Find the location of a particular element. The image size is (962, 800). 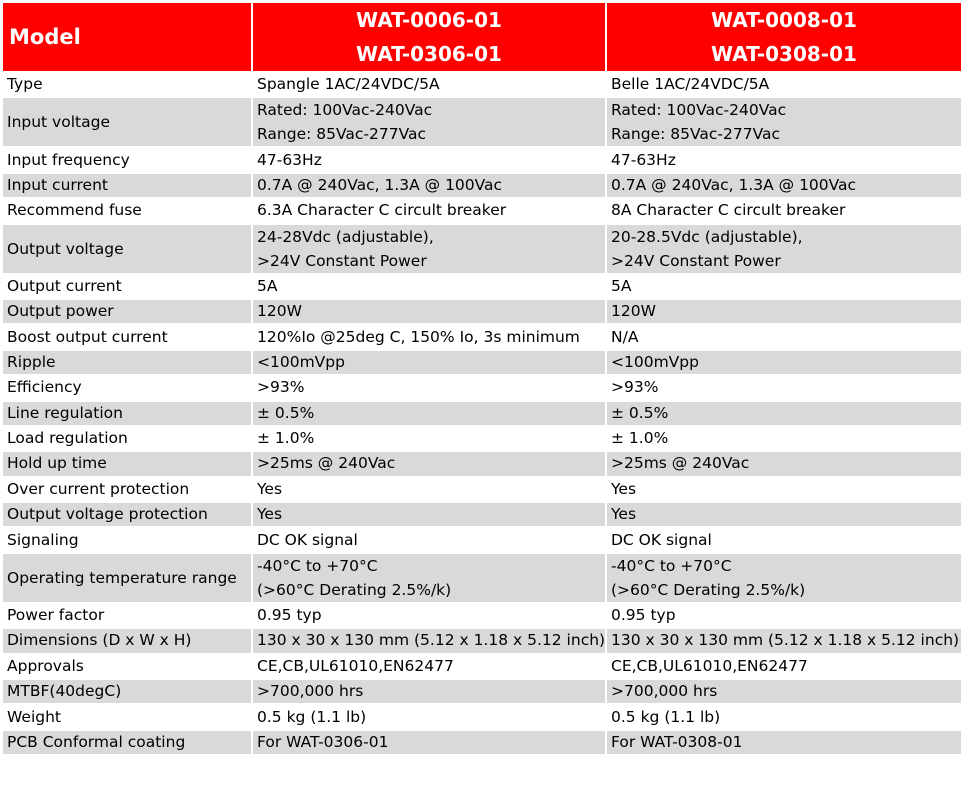

row-label: Output current is located at coordinates (127, 286).